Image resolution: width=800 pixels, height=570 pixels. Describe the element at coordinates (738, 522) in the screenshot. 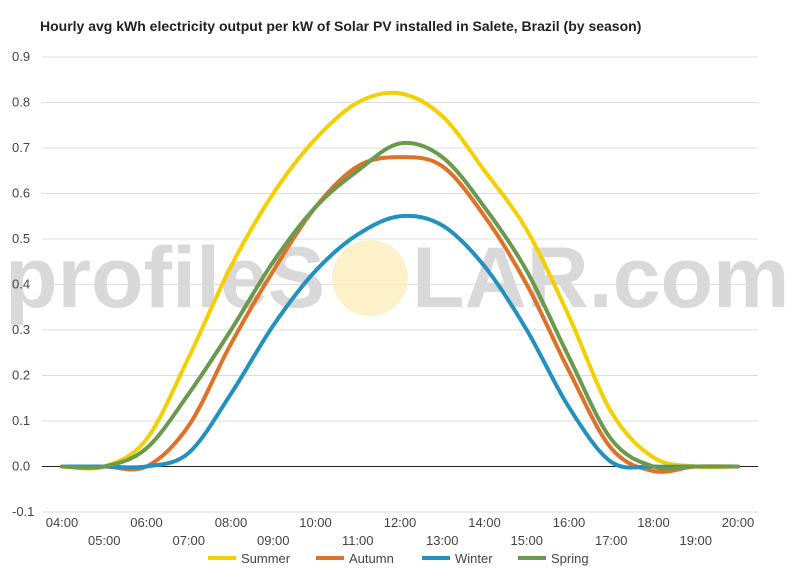

I see `x-tick-label: 20:00` at that location.